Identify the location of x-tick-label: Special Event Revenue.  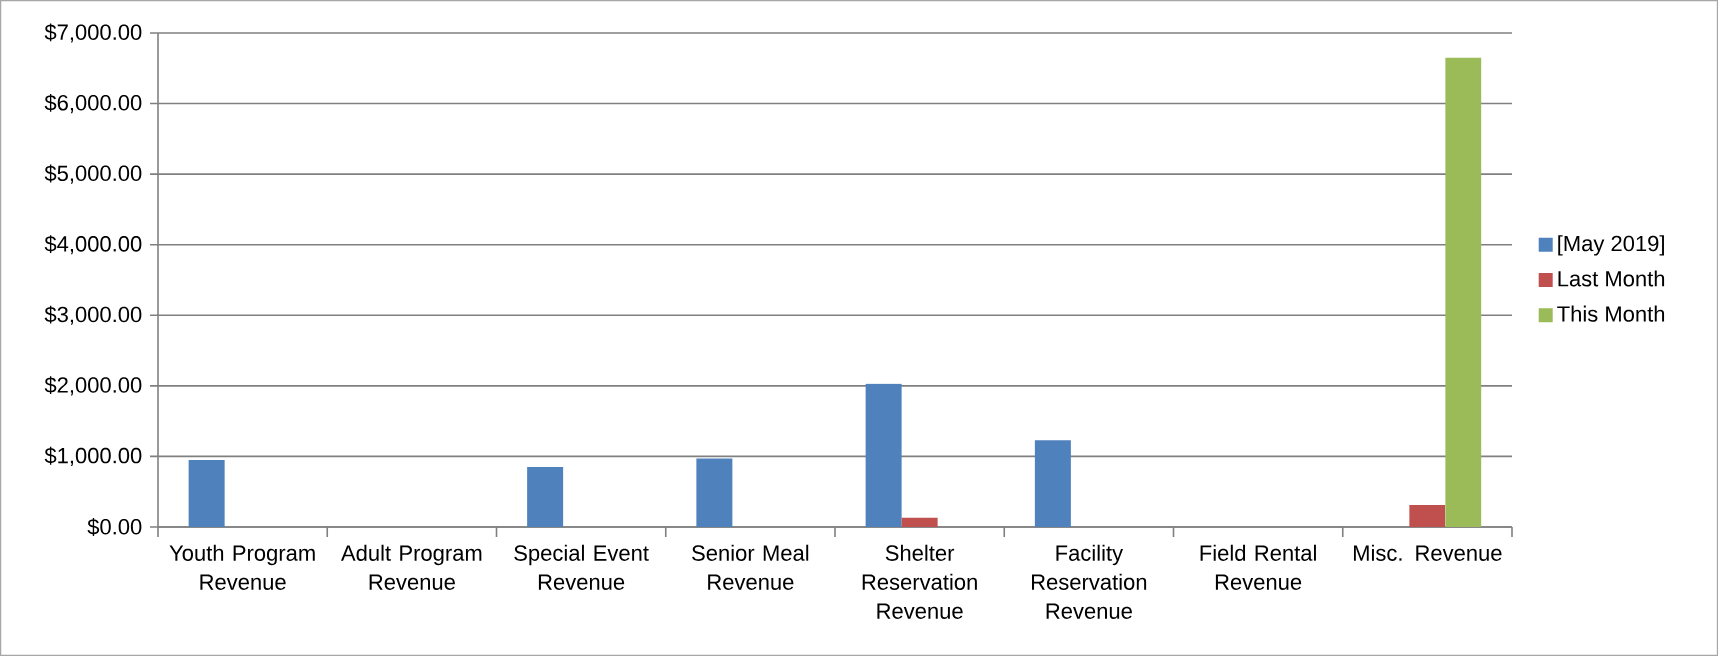
(581, 567).